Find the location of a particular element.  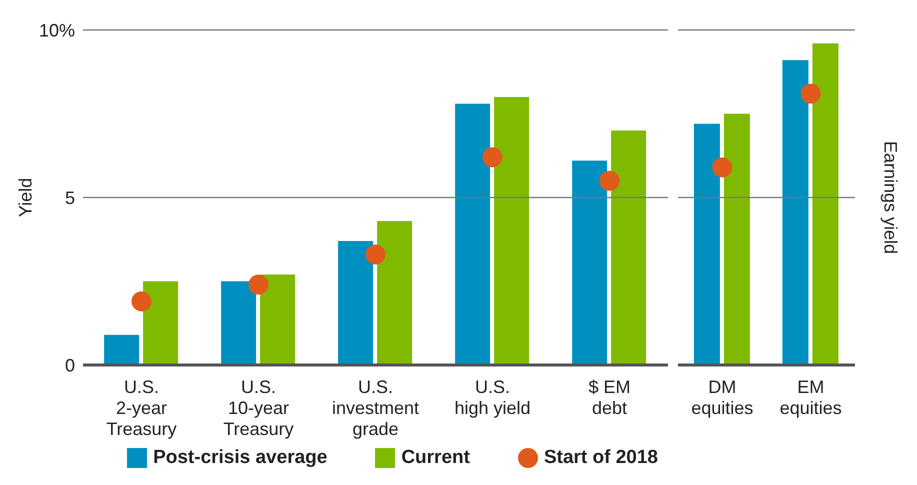

x-tick-label: $ EM debt is located at coordinates (609, 397).